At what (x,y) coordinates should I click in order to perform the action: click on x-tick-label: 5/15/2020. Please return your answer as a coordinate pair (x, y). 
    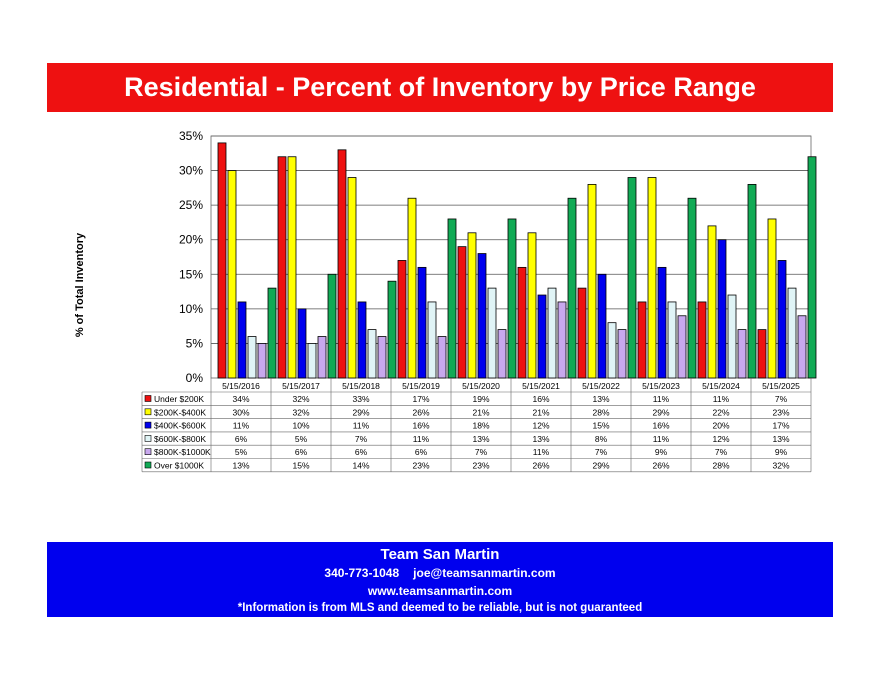
    Looking at the image, I should click on (481, 386).